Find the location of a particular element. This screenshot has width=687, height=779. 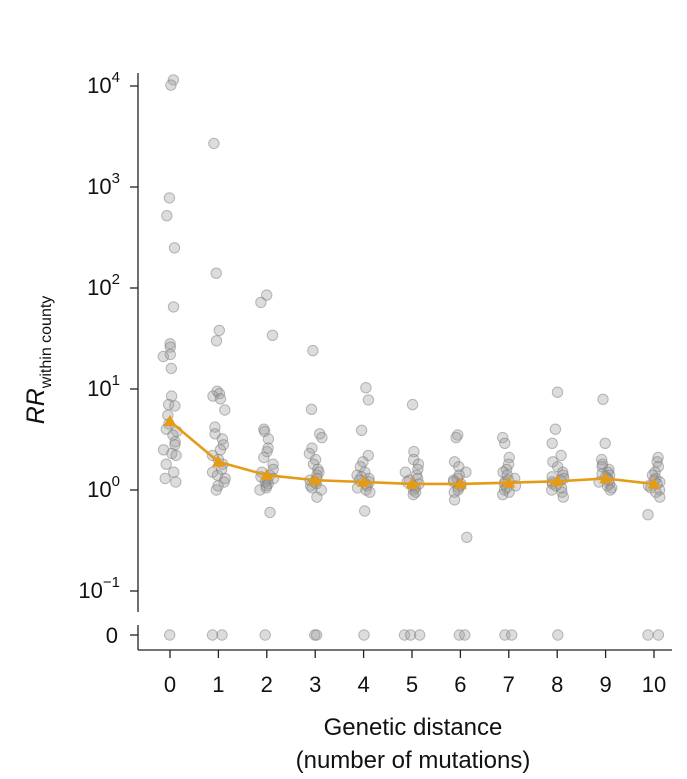

x-axis-title-line-2: (number of mutations) is located at coordinates (413, 760).